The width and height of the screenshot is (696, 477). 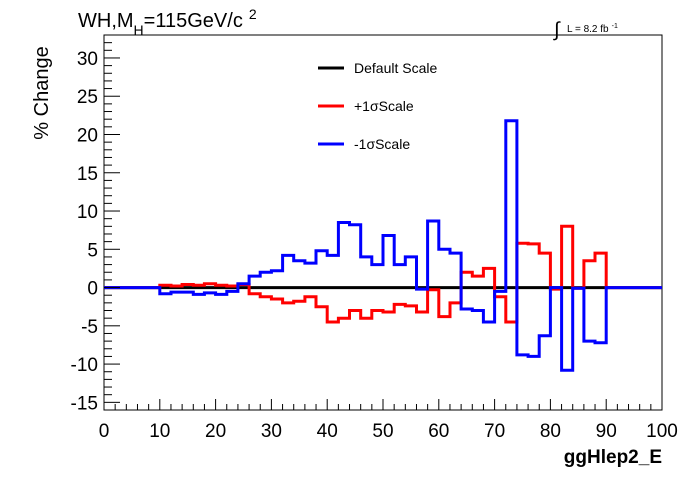 I want to click on integral-sign: ∫, so click(x=557, y=30).